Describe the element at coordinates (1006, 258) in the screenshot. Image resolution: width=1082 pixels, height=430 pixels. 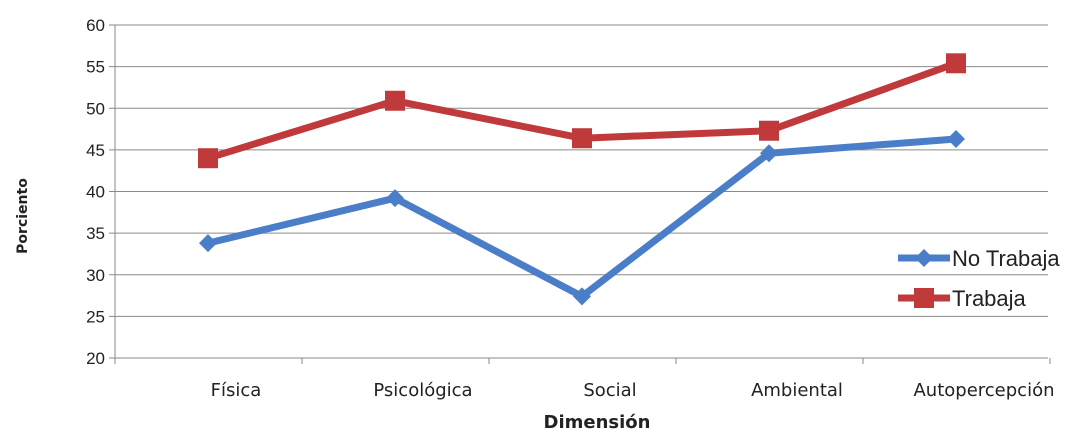
I see `legend-label: No Trabaja` at that location.